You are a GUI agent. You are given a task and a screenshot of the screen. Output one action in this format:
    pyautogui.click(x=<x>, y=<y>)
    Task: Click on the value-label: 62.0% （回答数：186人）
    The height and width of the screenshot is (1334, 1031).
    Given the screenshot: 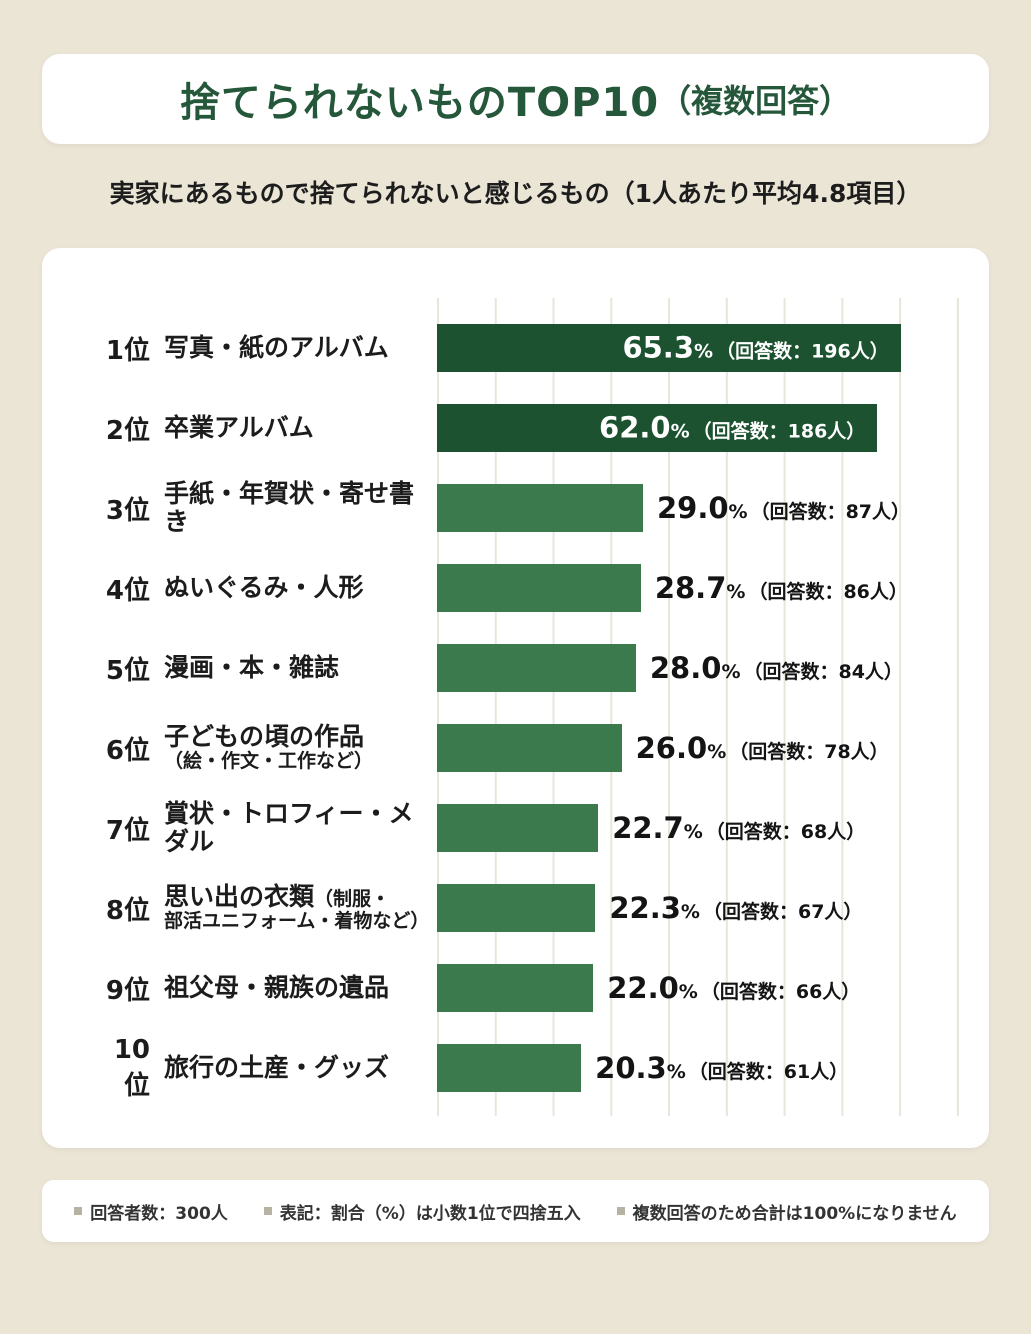 What is the action you would take?
    pyautogui.click(x=732, y=427)
    